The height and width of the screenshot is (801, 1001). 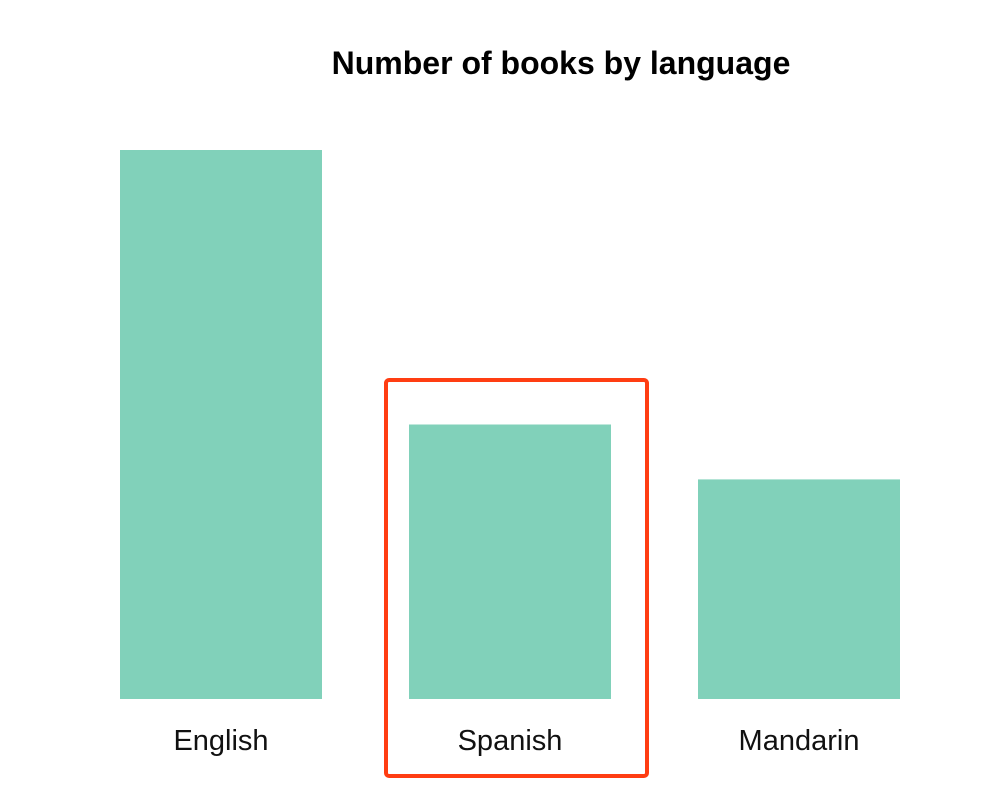 What do you see at coordinates (220, 741) in the screenshot?
I see `category-label: English` at bounding box center [220, 741].